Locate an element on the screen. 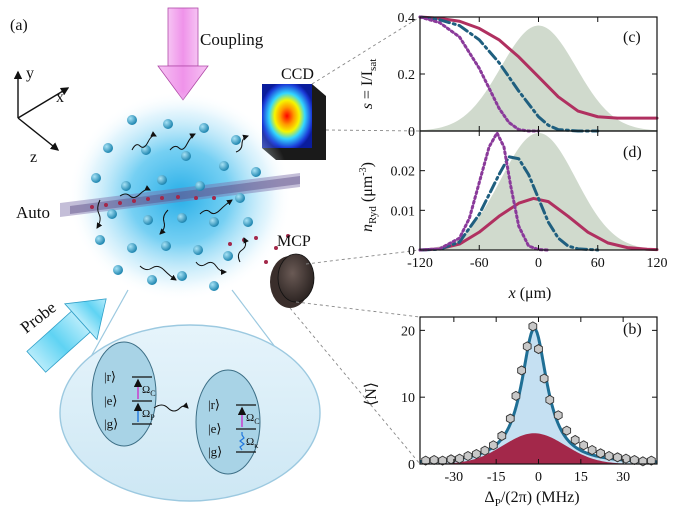 The width and height of the screenshot is (673, 509). panel-c-series-solid is located at coordinates (538, 67).